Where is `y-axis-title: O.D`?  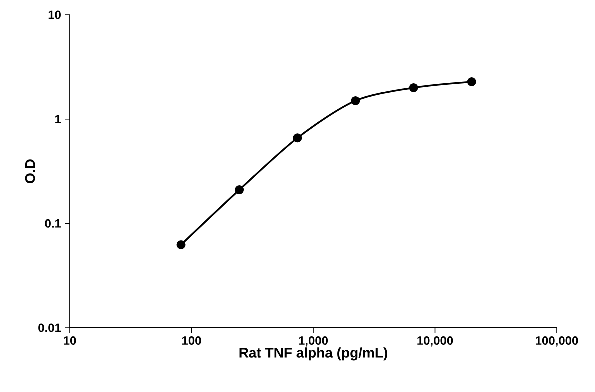 y-axis-title: O.D is located at coordinates (30, 172).